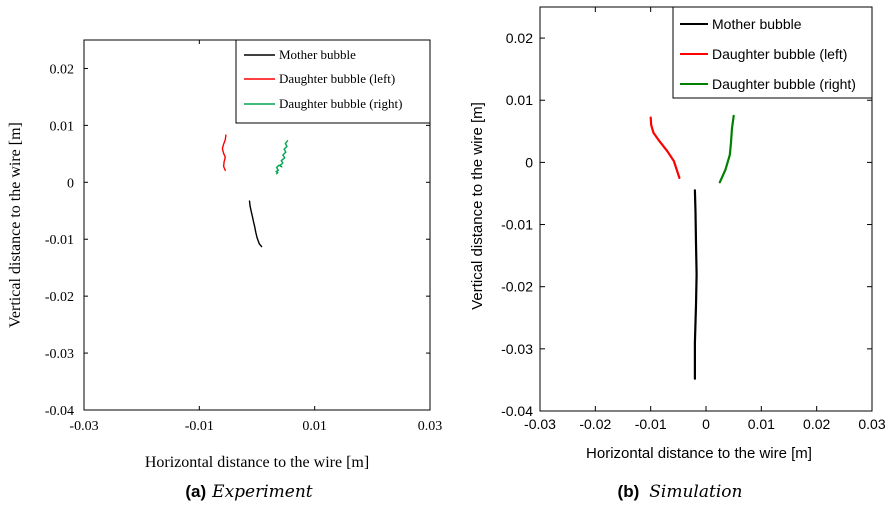 This screenshot has width=893, height=505. I want to click on y-tick-label-a: -0.02, so click(59, 297).